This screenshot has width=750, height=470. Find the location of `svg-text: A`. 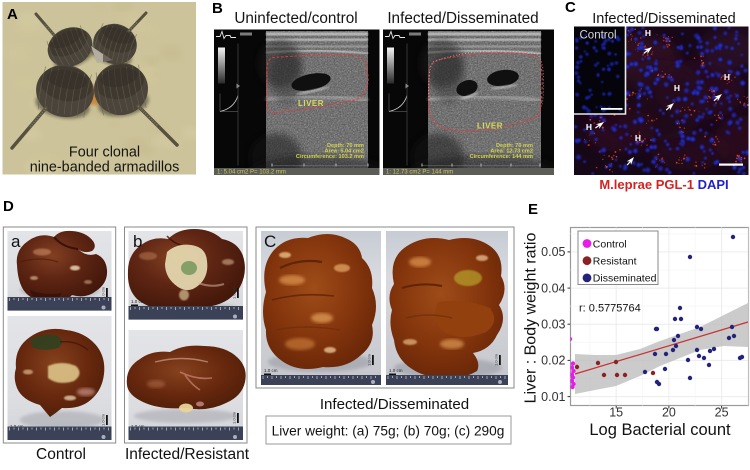

svg-text: A is located at coordinates (12, 14).